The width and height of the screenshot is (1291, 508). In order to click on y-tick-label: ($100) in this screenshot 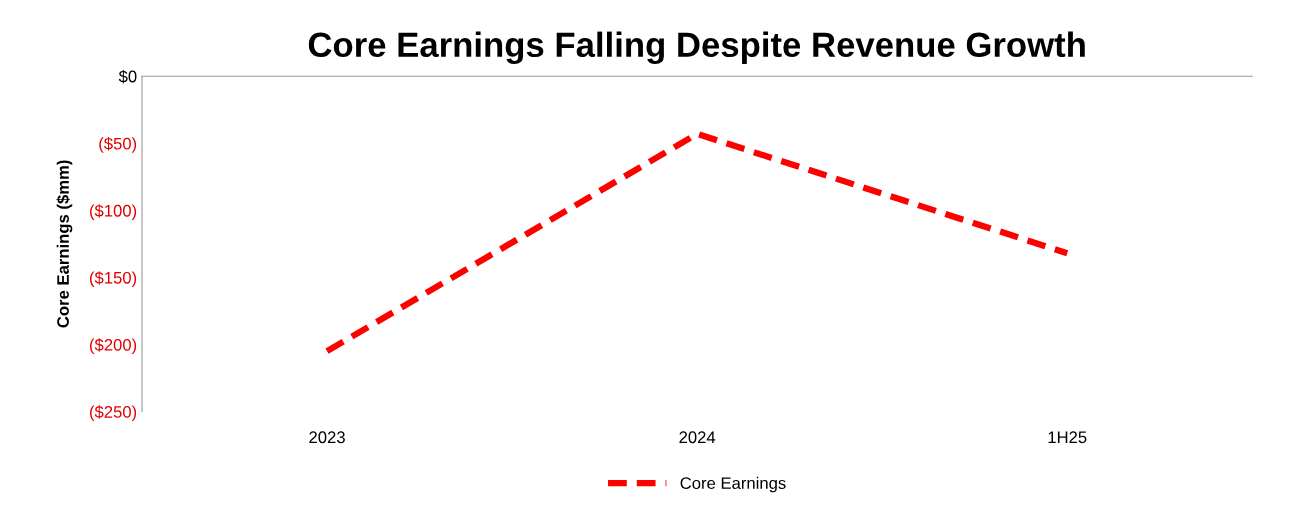, I will do `click(113, 212)`.